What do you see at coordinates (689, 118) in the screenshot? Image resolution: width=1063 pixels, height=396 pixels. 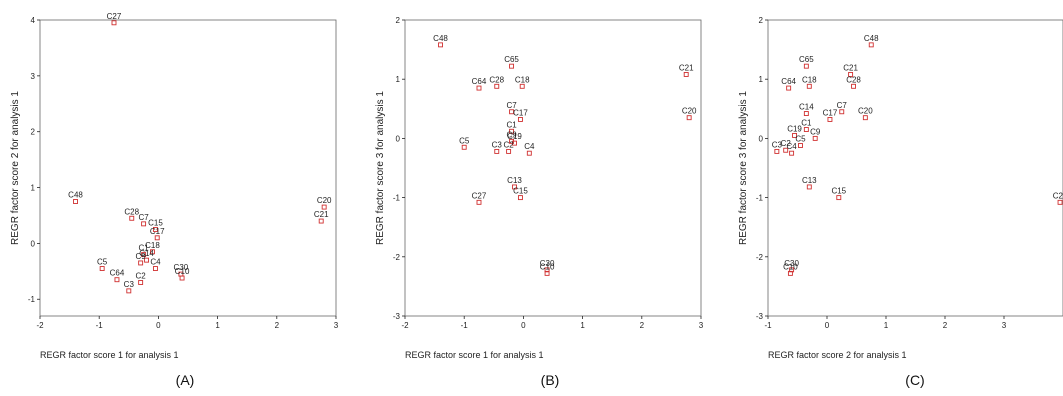 I see `data-point-c20` at bounding box center [689, 118].